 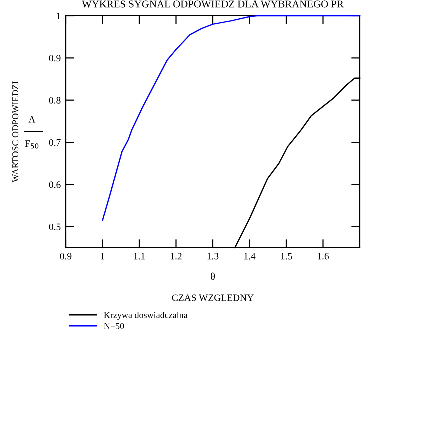 What do you see at coordinates (146, 316) in the screenshot?
I see `legend-label: Krzywa doswiadczalna` at bounding box center [146, 316].